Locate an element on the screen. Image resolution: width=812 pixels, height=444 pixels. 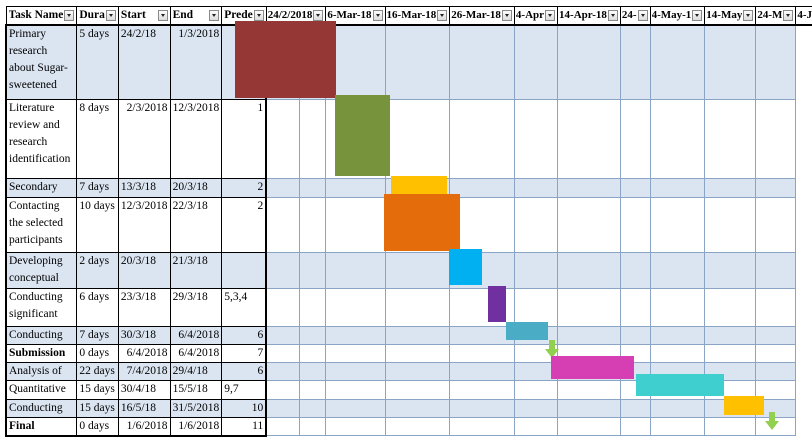
start-cell: 16/5/18 is located at coordinates (144, 408).